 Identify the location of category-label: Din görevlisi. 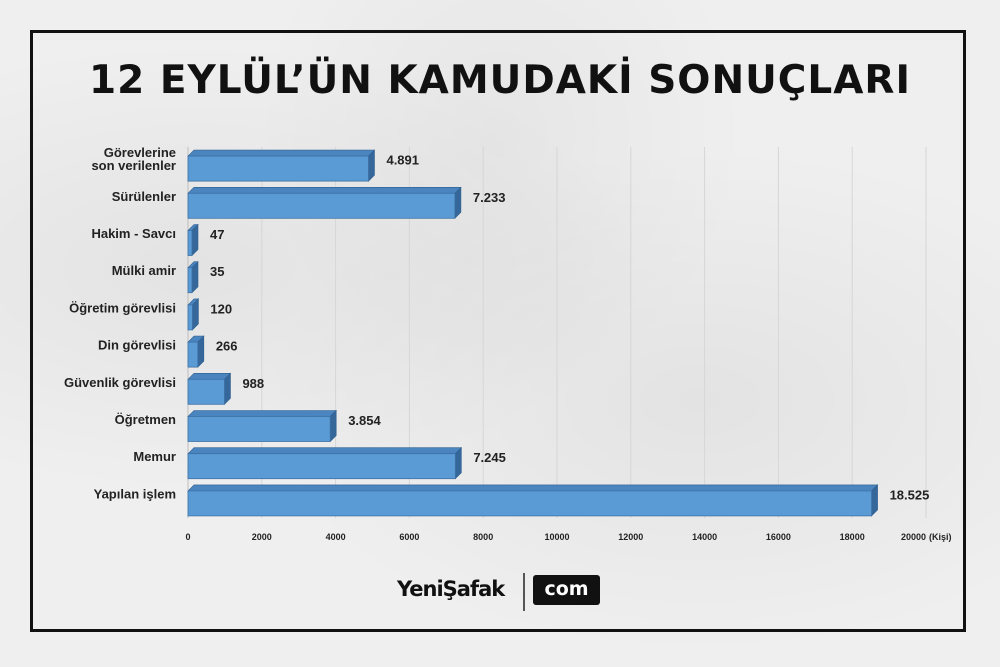
(137, 345).